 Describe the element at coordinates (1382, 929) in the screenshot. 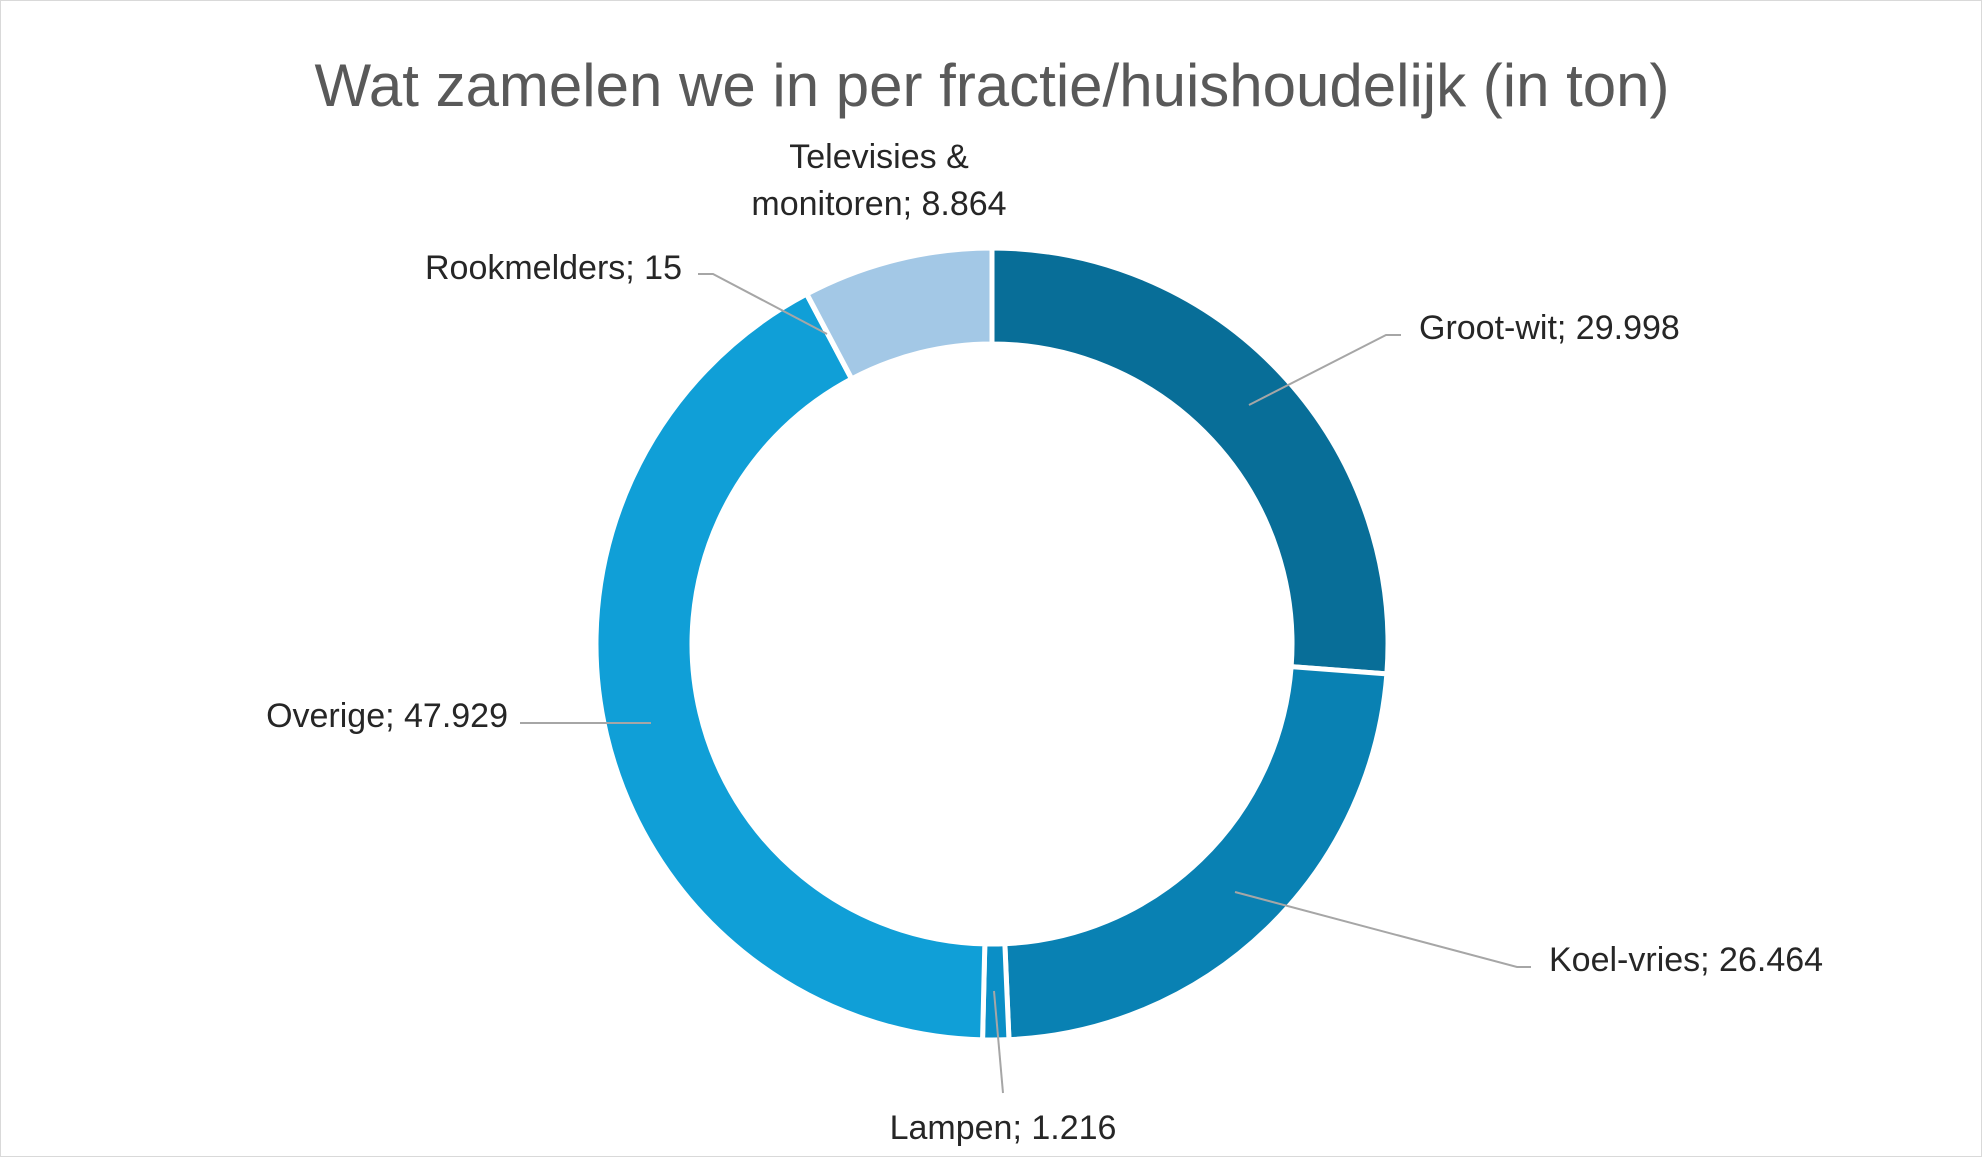

I see `leader-line-koel-vries` at that location.